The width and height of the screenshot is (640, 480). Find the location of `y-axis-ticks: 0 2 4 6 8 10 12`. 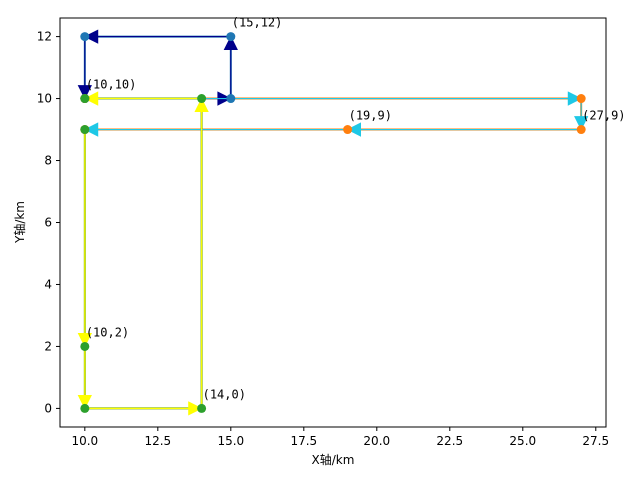

y-axis-ticks: 0 2 4 6 8 10 12 is located at coordinates (48, 222).